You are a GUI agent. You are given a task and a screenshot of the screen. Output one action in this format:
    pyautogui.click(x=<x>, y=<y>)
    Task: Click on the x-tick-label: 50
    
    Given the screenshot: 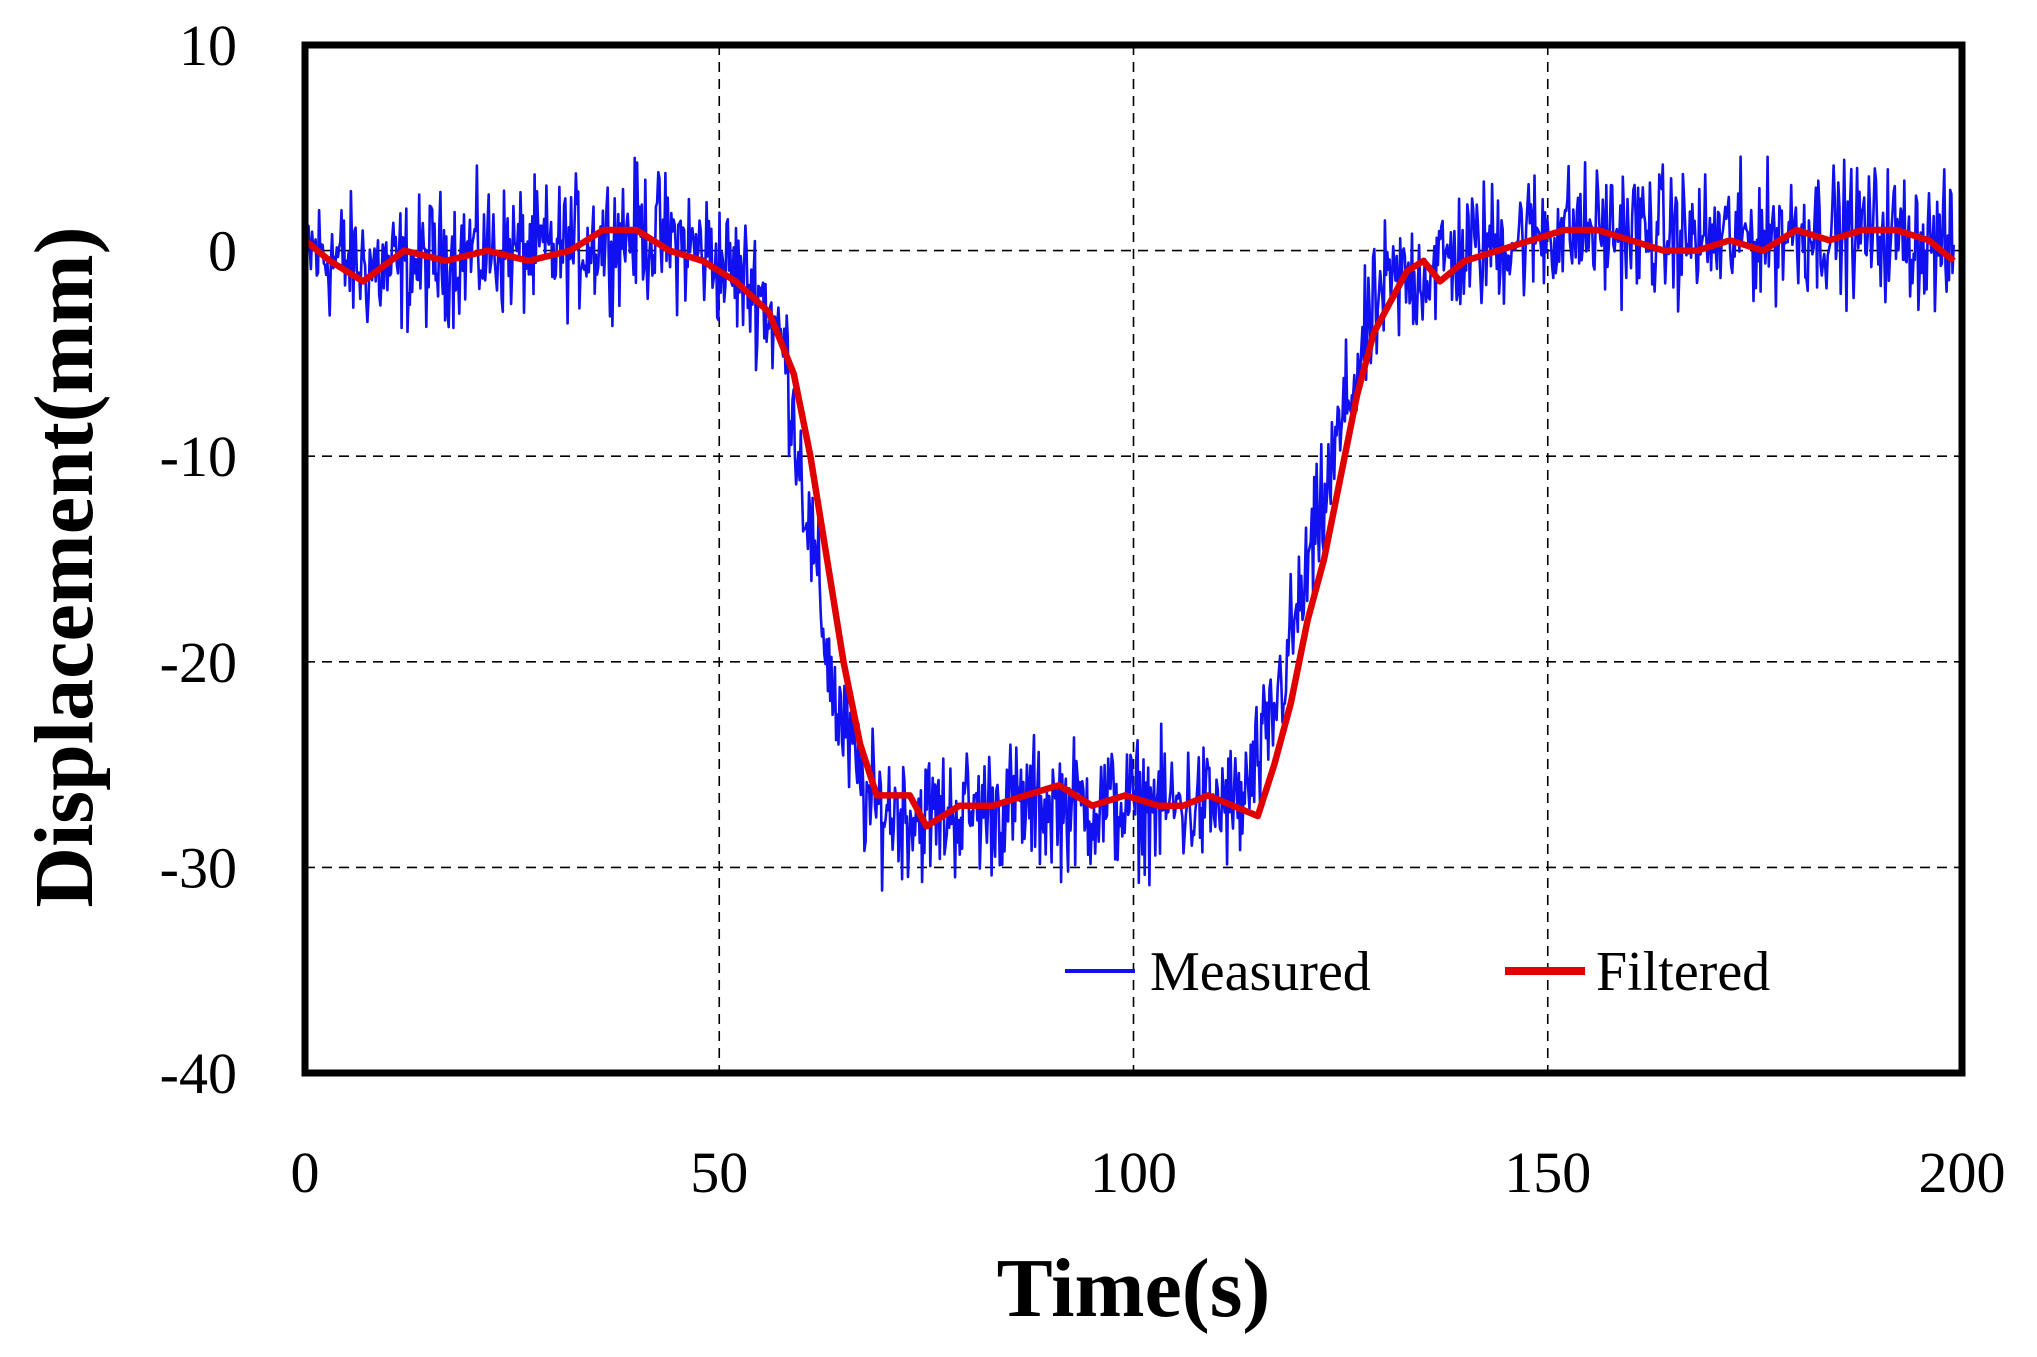 What is the action you would take?
    pyautogui.click(x=719, y=1172)
    